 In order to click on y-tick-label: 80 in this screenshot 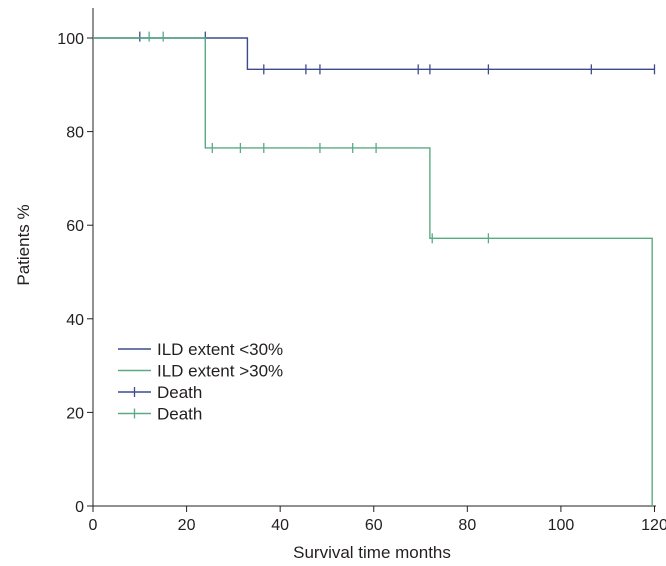, I will do `click(75, 133)`.